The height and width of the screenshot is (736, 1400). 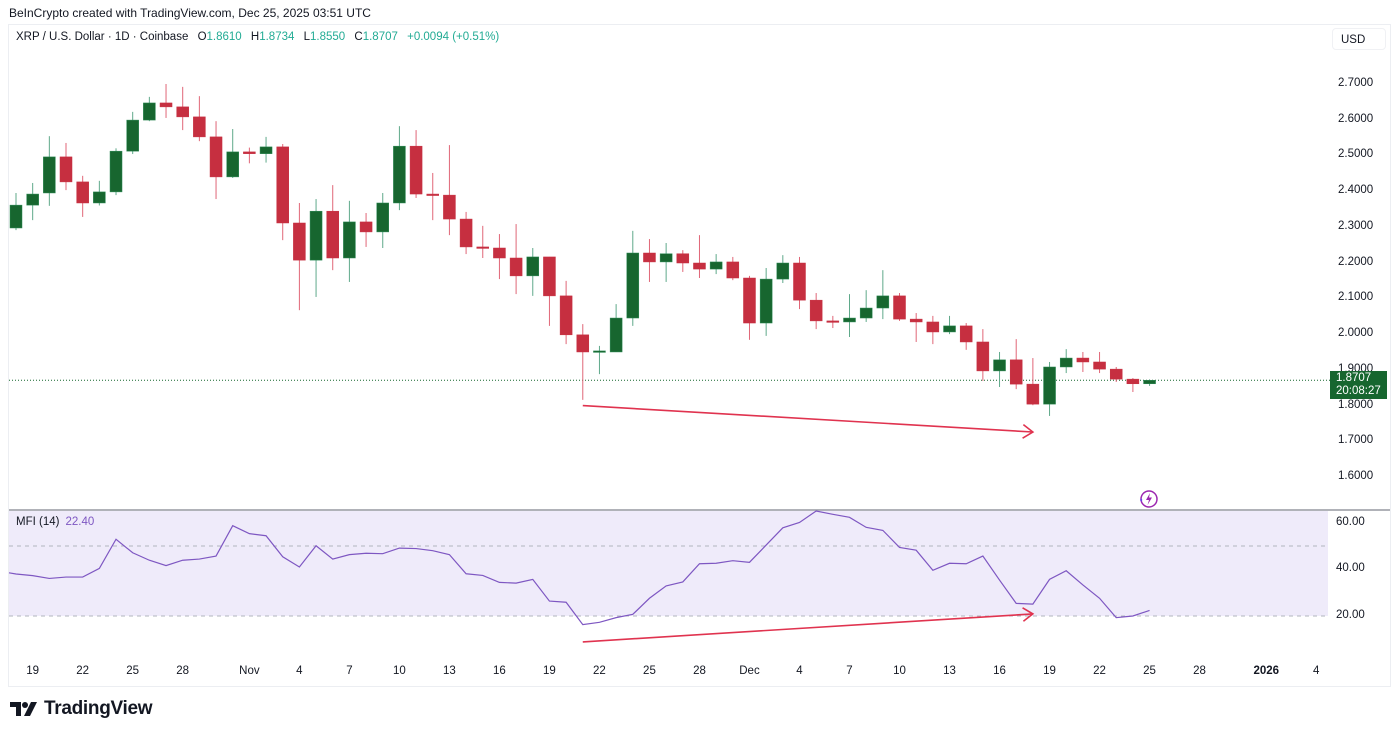 I want to click on high-label: H, so click(x=255, y=37).